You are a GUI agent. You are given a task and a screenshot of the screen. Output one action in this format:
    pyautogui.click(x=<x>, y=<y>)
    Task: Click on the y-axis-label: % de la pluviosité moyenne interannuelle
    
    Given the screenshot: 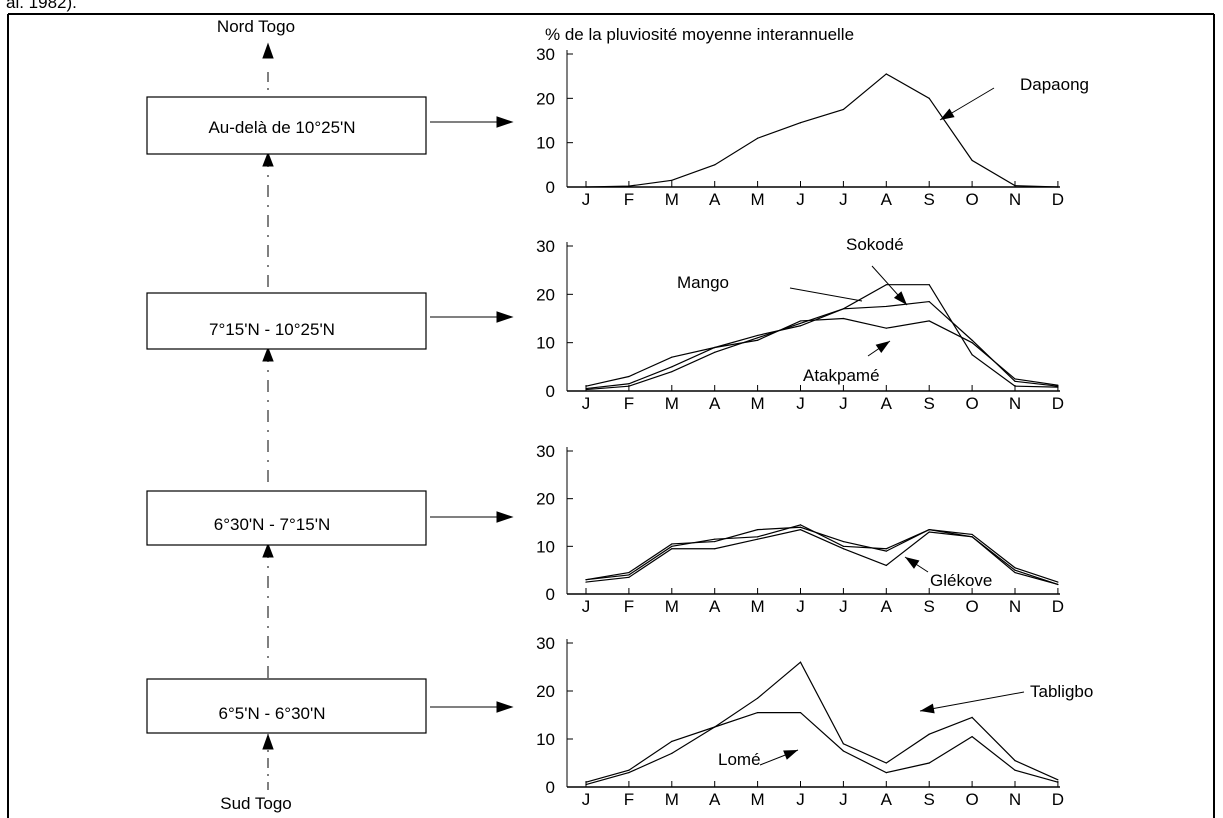 What is the action you would take?
    pyautogui.click(x=699, y=34)
    